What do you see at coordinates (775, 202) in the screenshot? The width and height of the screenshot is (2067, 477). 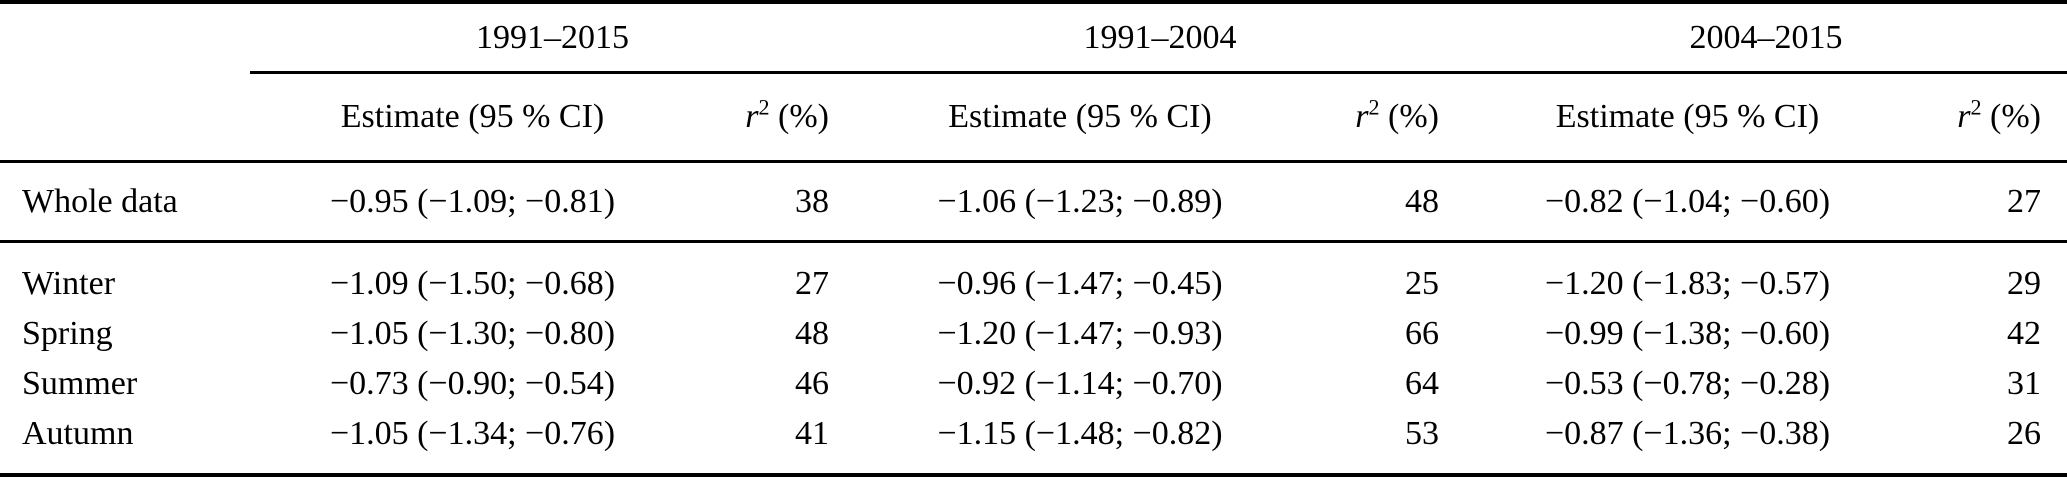 I see `r2-cell: 38` at bounding box center [775, 202].